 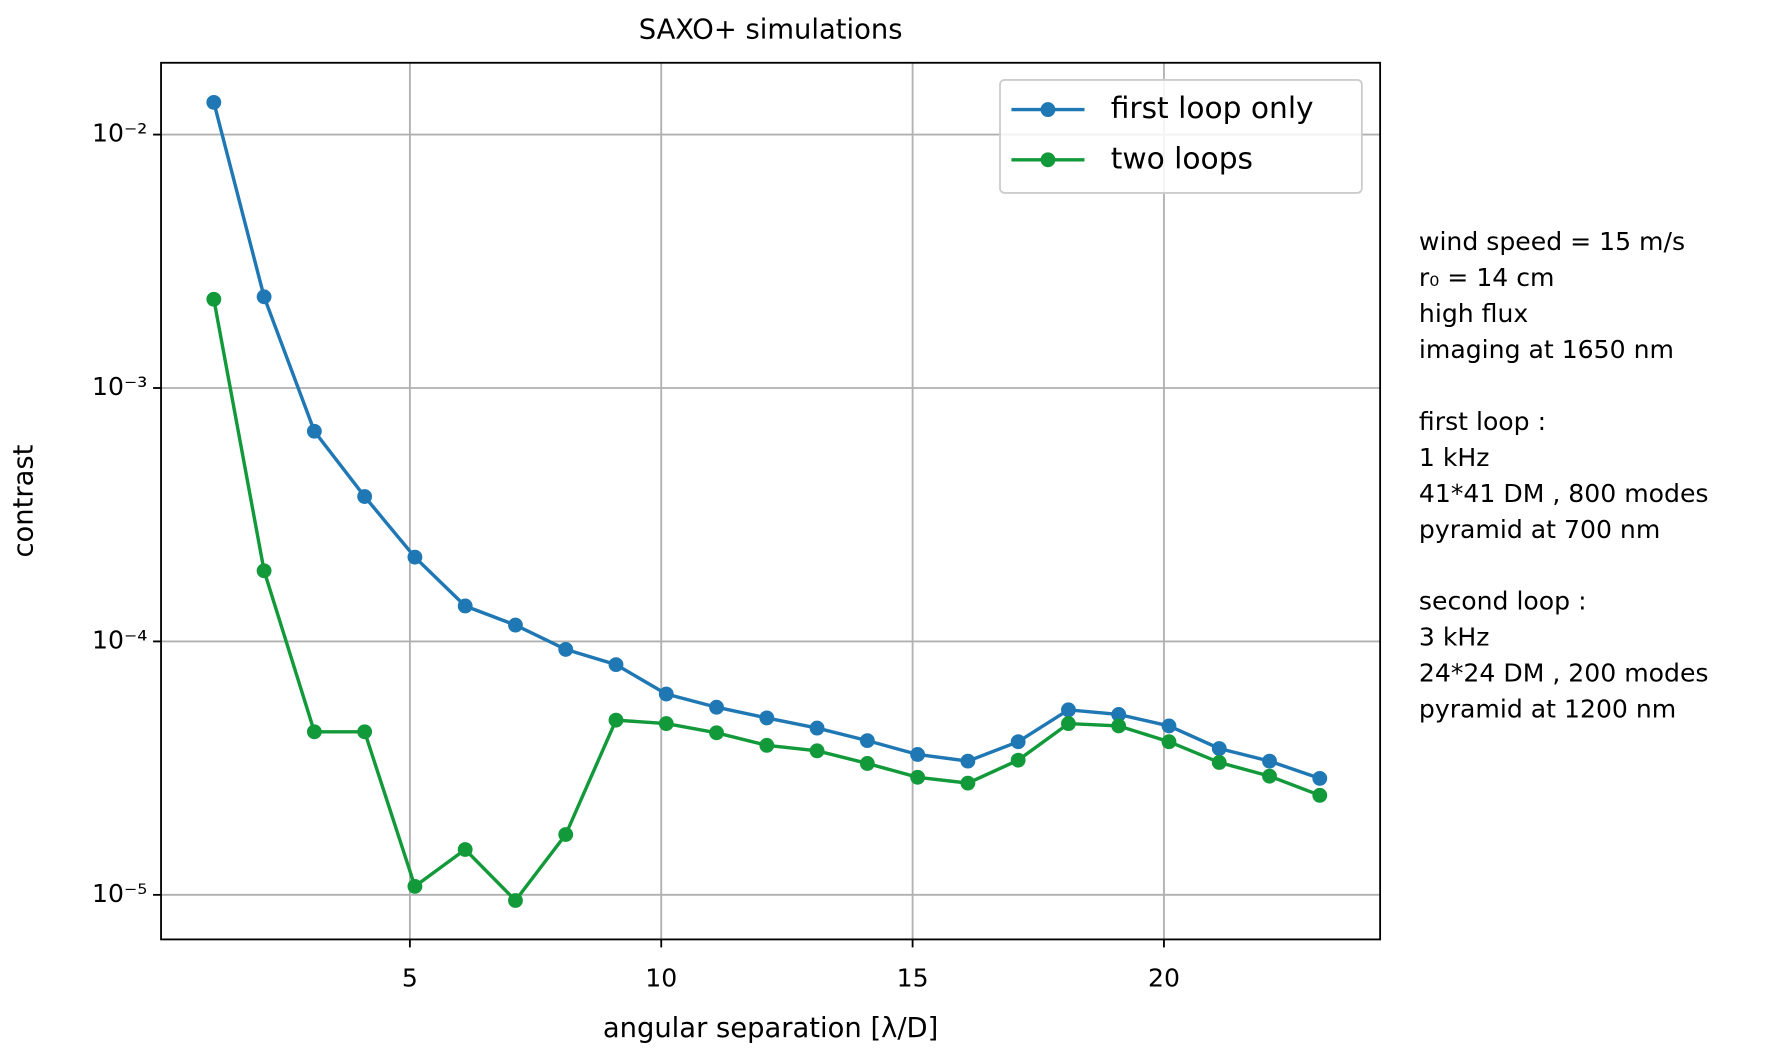 I want to click on y-axis-label: contrast, so click(x=24, y=500).